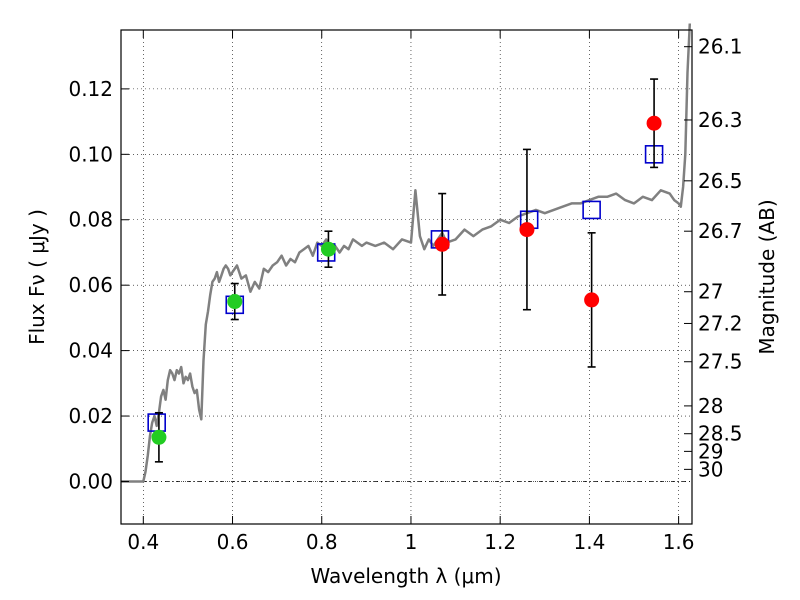 The height and width of the screenshot is (600, 800). I want to click on y-tick-label: 0.12, so click(90, 89).